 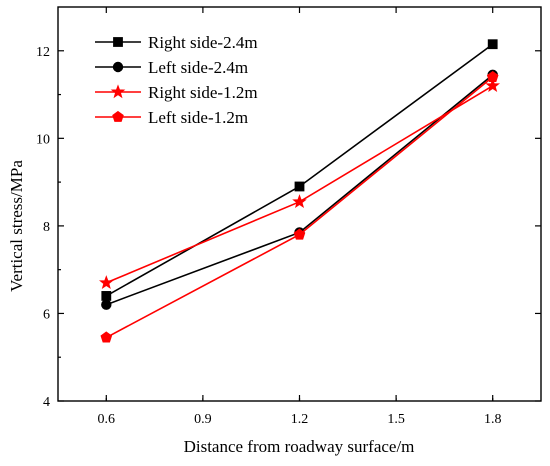 I want to click on x-tick-label: 0.6, so click(x=107, y=419).